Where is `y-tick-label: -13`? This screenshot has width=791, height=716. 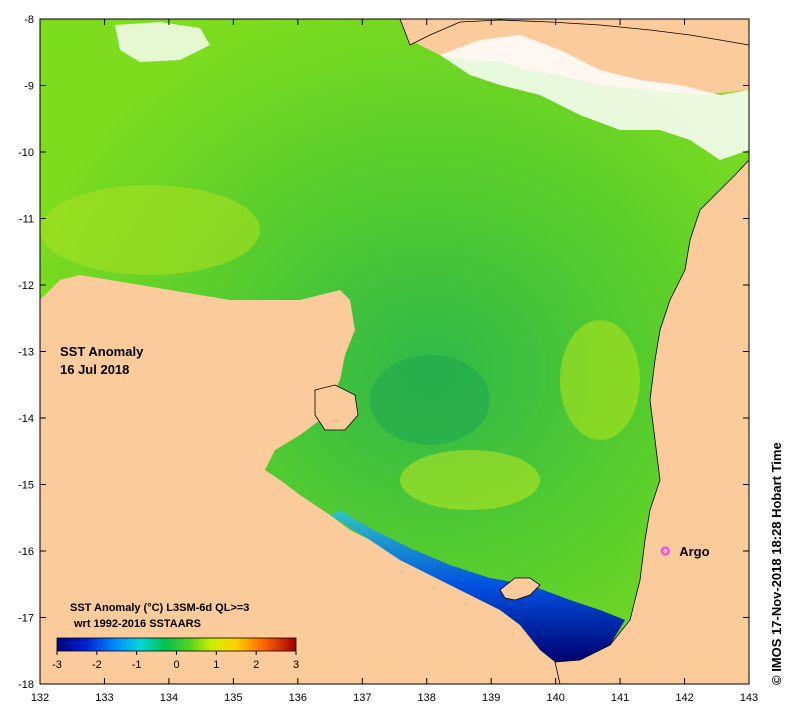 y-tick-label: -13 is located at coordinates (26, 353).